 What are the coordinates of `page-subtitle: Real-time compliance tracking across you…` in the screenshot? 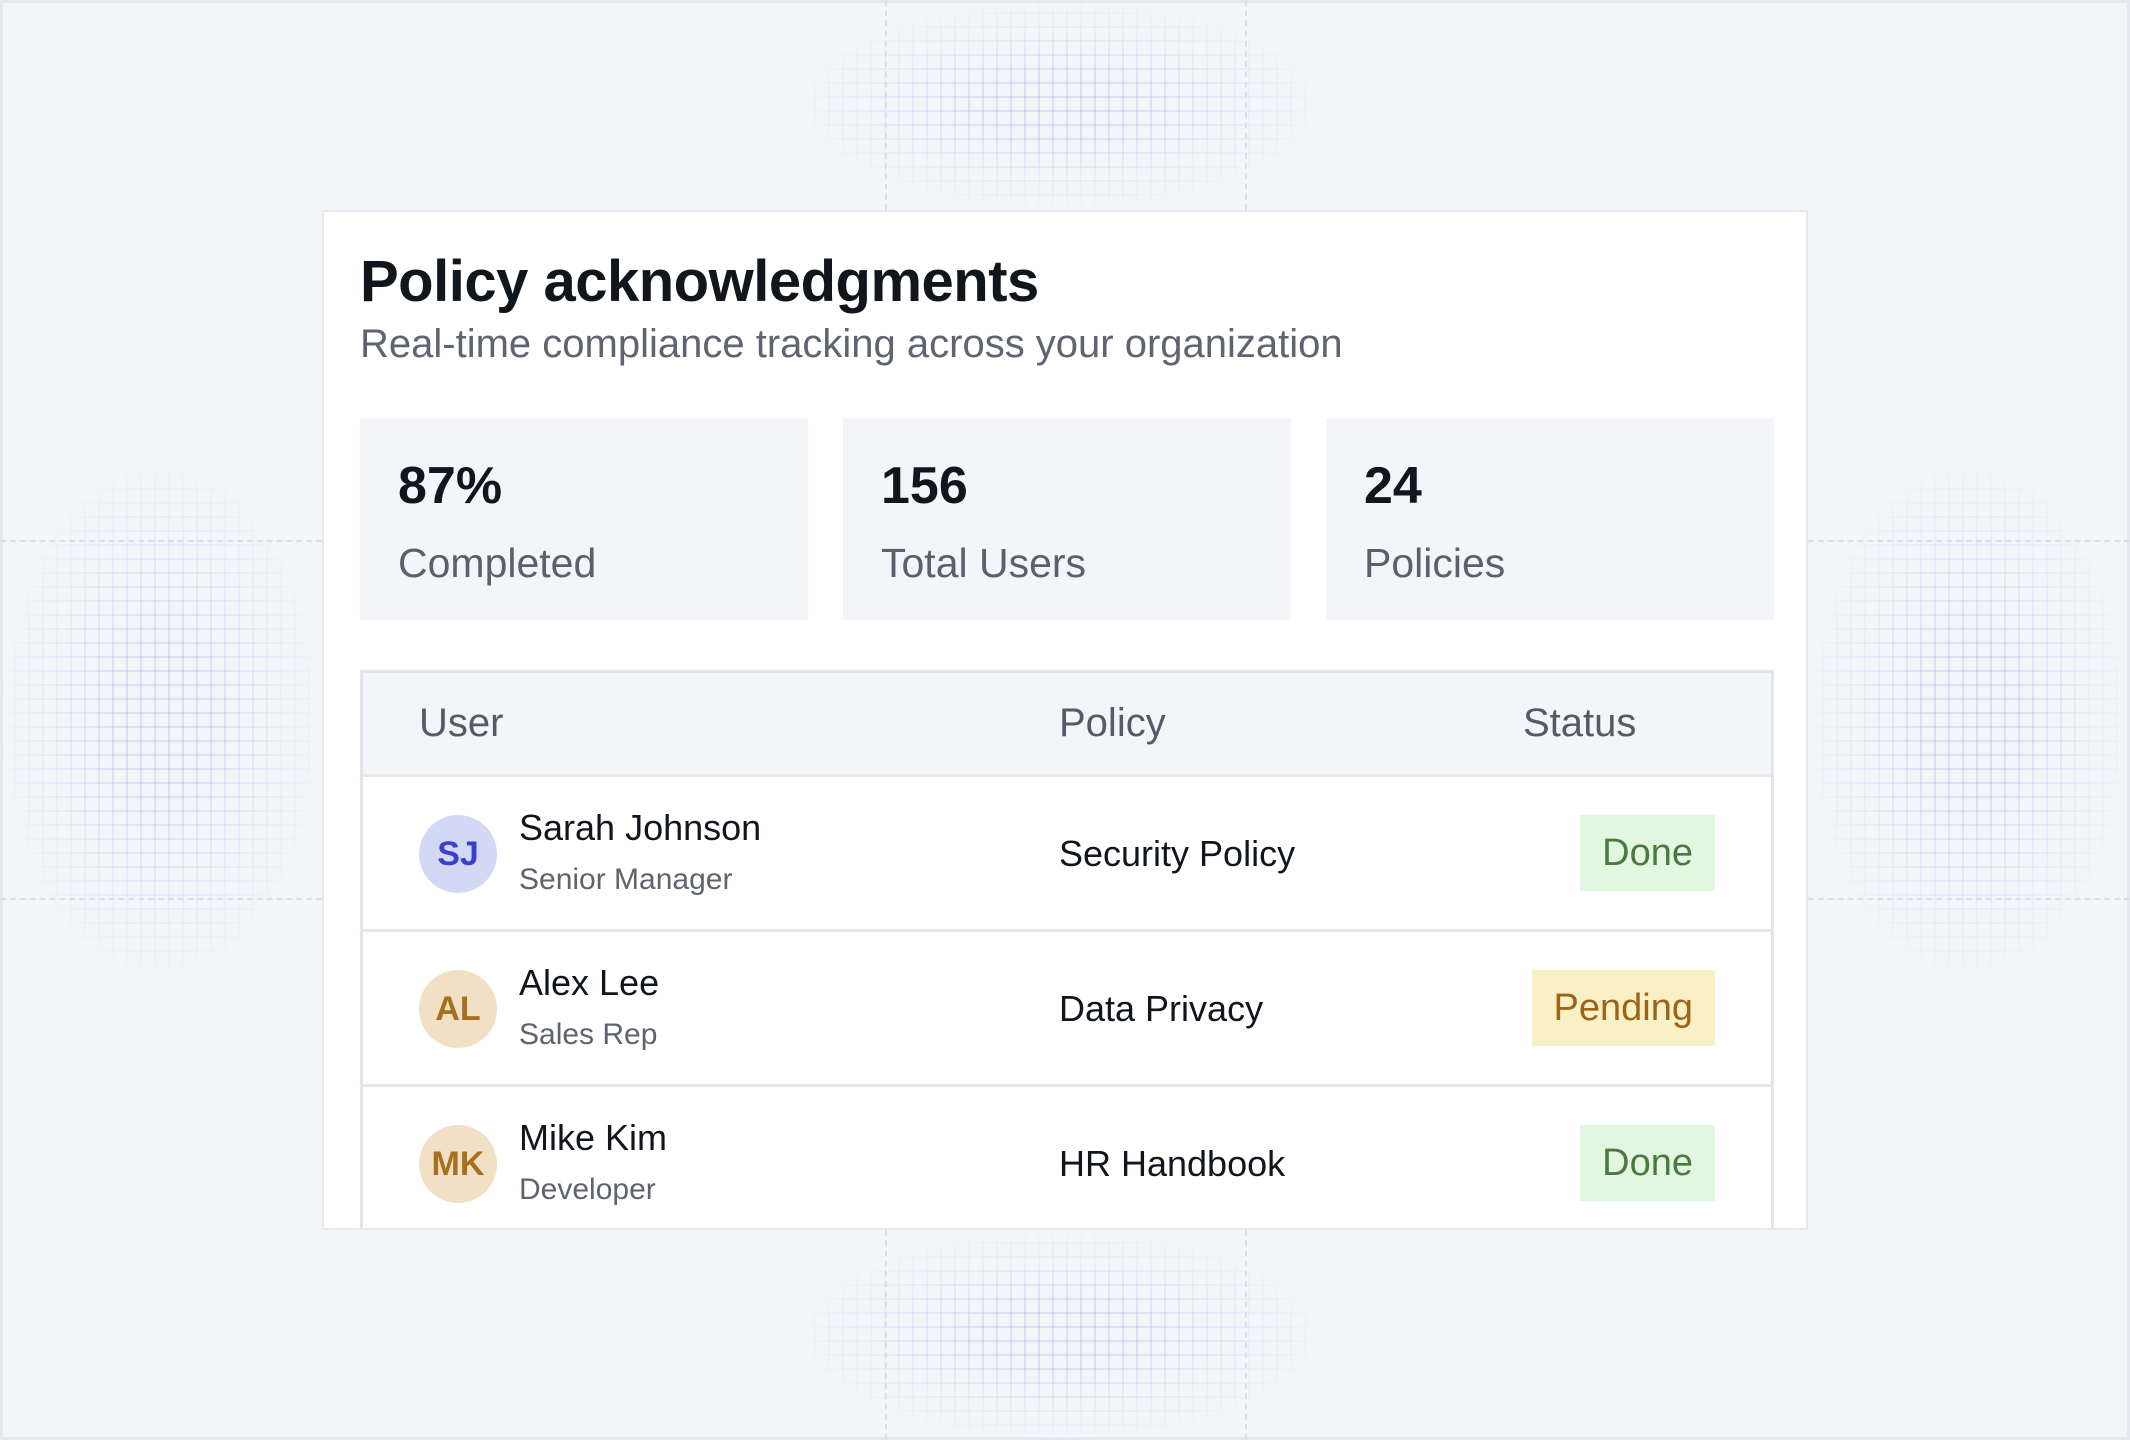 It's located at (851, 344).